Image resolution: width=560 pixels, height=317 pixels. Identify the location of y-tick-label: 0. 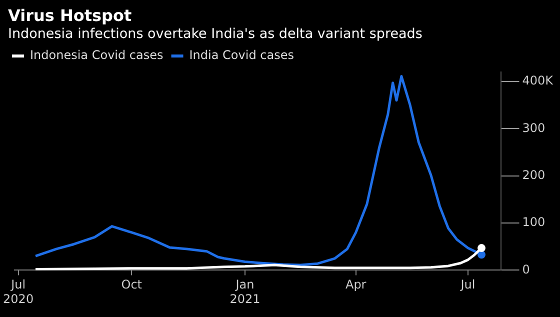
(526, 269).